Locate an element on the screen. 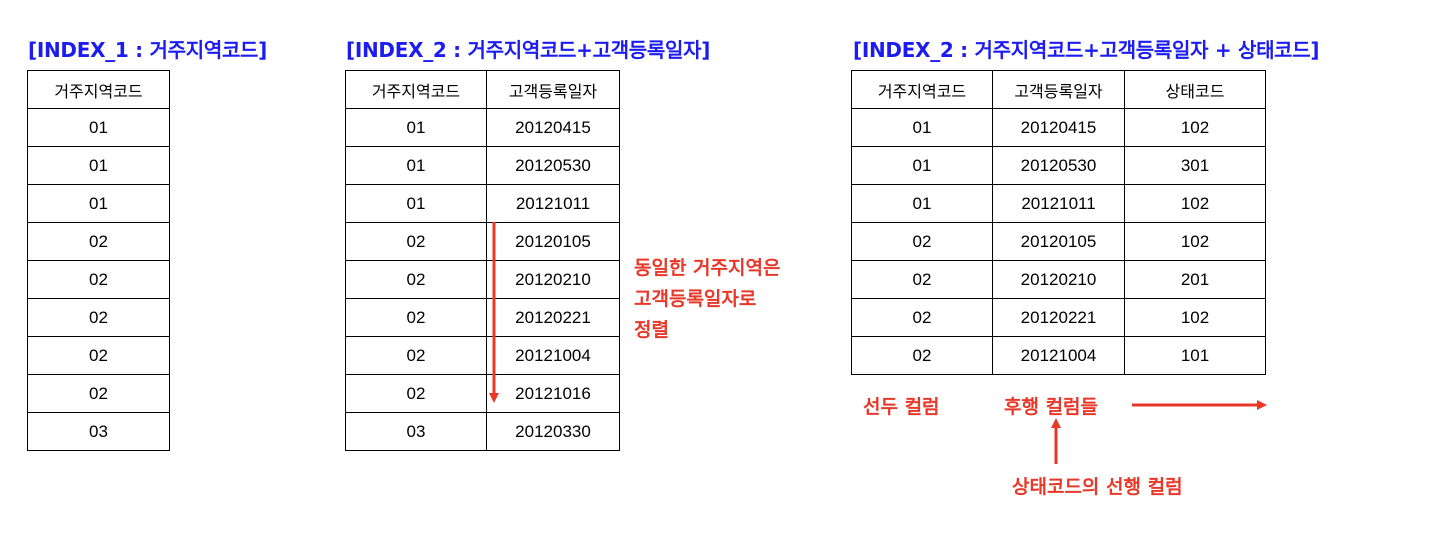  table-row: 03 is located at coordinates (98, 431).